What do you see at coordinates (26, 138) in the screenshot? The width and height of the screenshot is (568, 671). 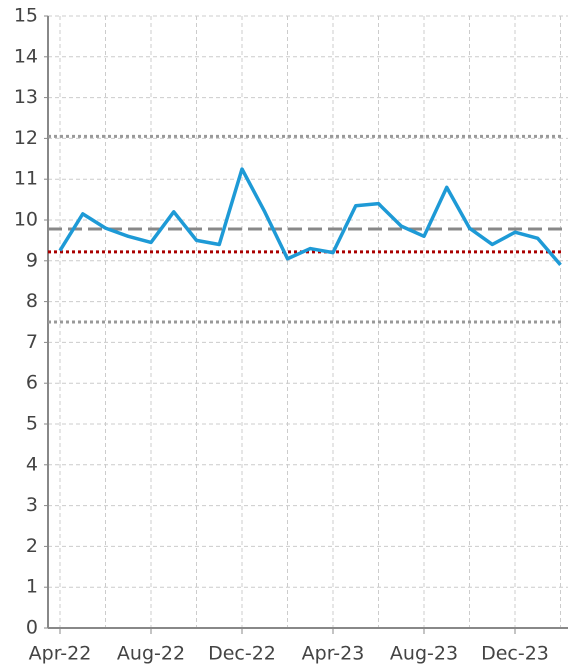 I see `y-tick-label: 12` at bounding box center [26, 138].